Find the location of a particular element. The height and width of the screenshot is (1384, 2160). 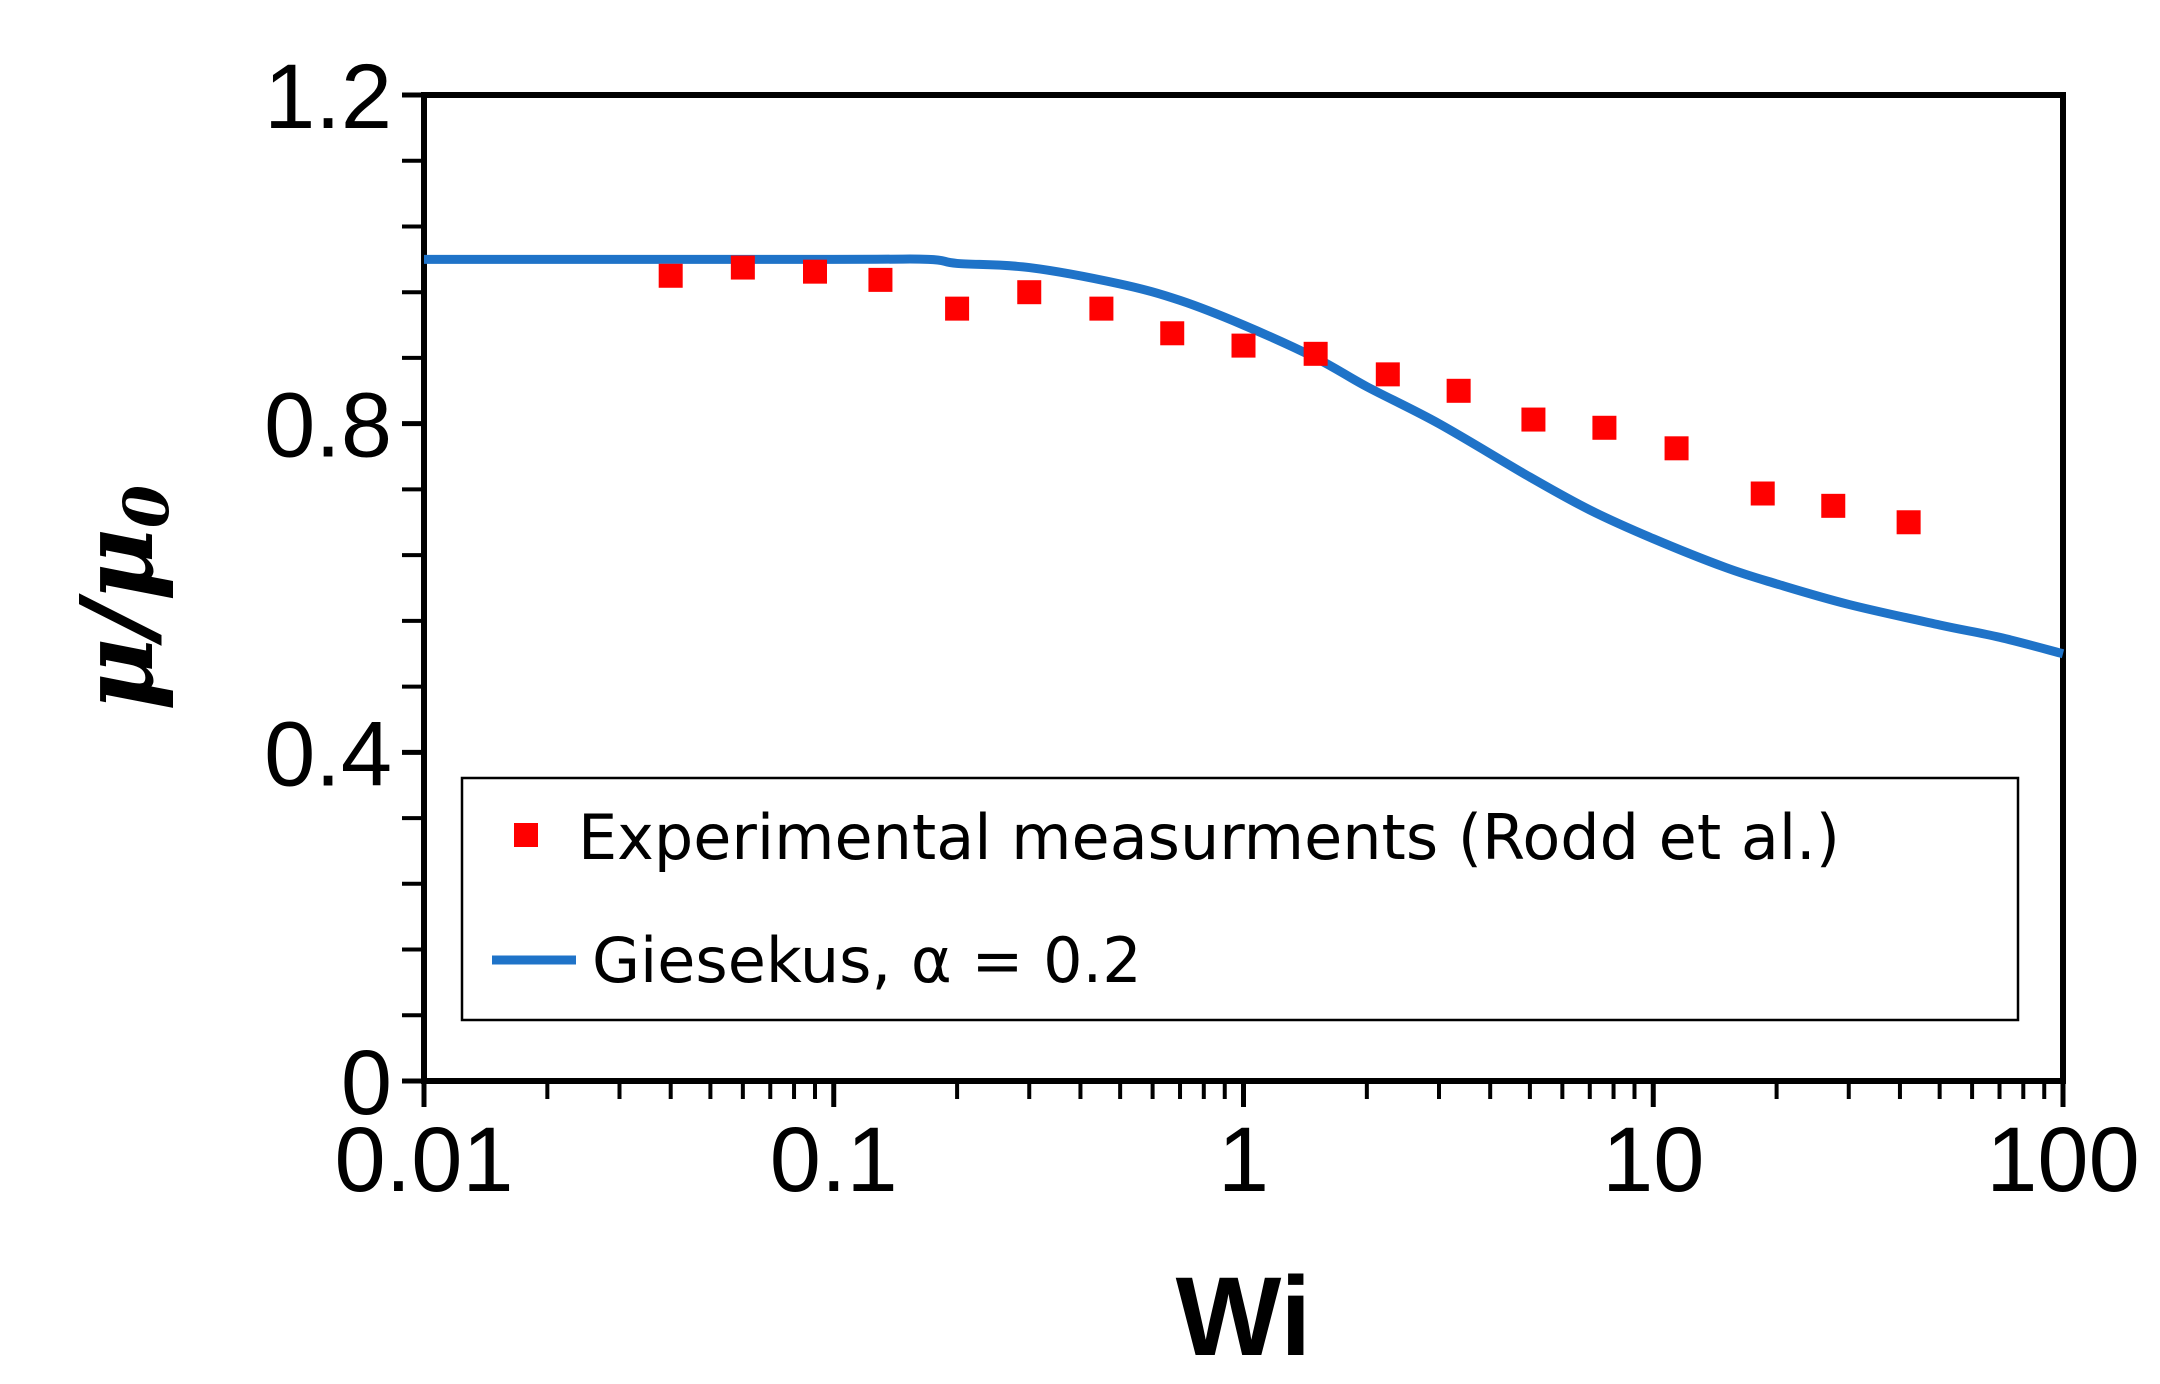

legend-box is located at coordinates (1240, 899).